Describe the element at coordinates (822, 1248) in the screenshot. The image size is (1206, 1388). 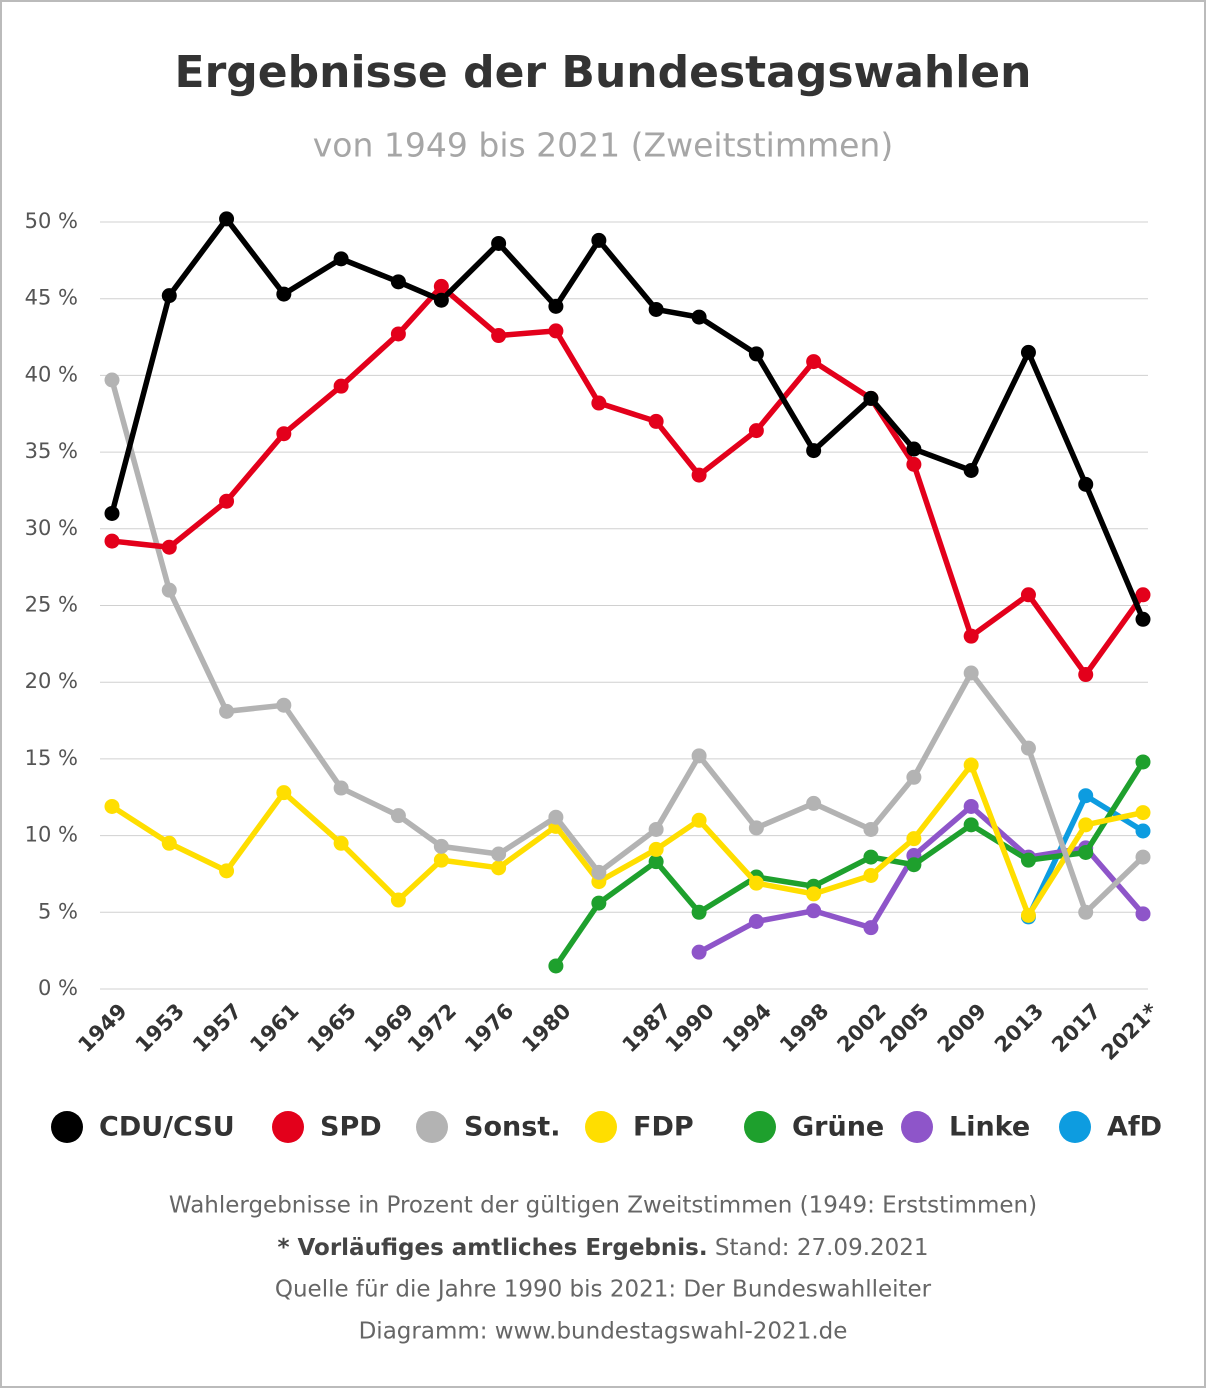
I see `footnote: Stand: 27.09.2021` at that location.